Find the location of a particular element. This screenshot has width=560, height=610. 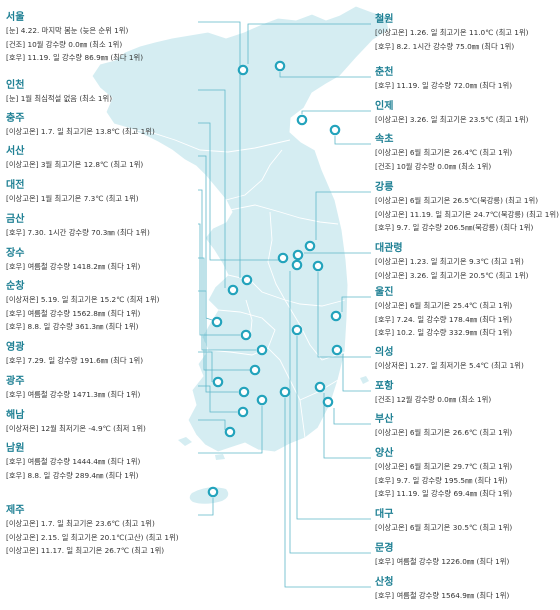

region-block-uiseong: 의성 [이상저온] 1.27. 일 최저기온 5.4℃ (최고 1위) is located at coordinates (449, 360).